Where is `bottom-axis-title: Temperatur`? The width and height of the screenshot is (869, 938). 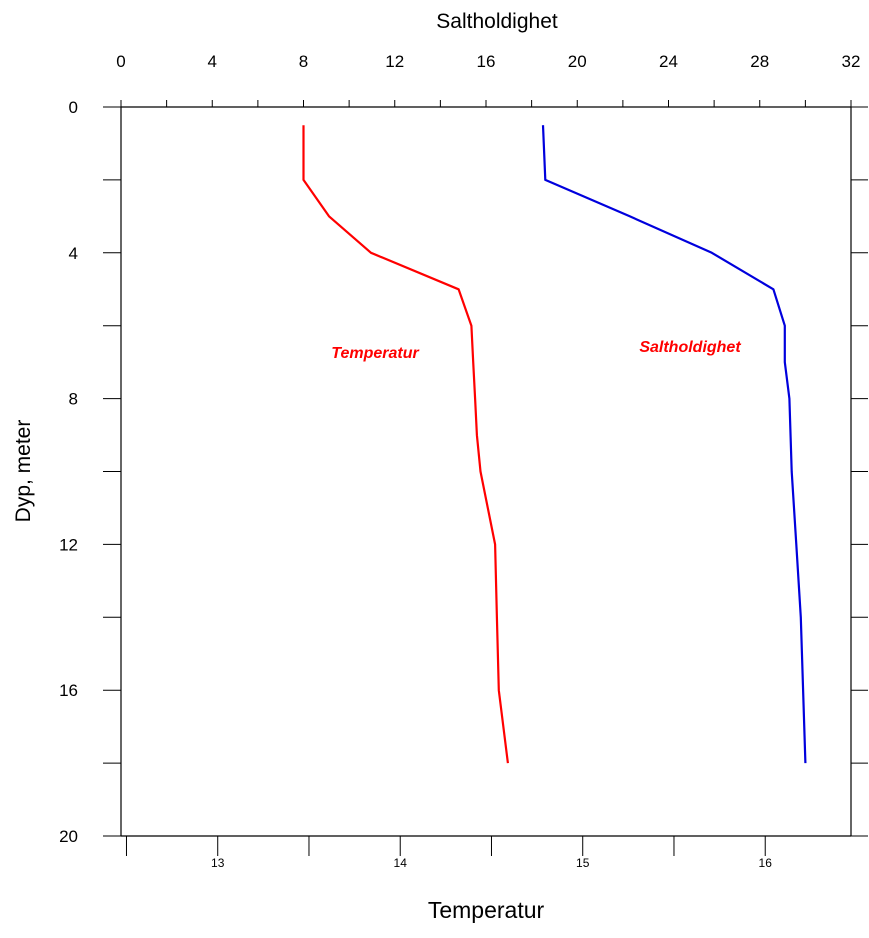
bottom-axis-title: Temperatur is located at coordinates (486, 910).